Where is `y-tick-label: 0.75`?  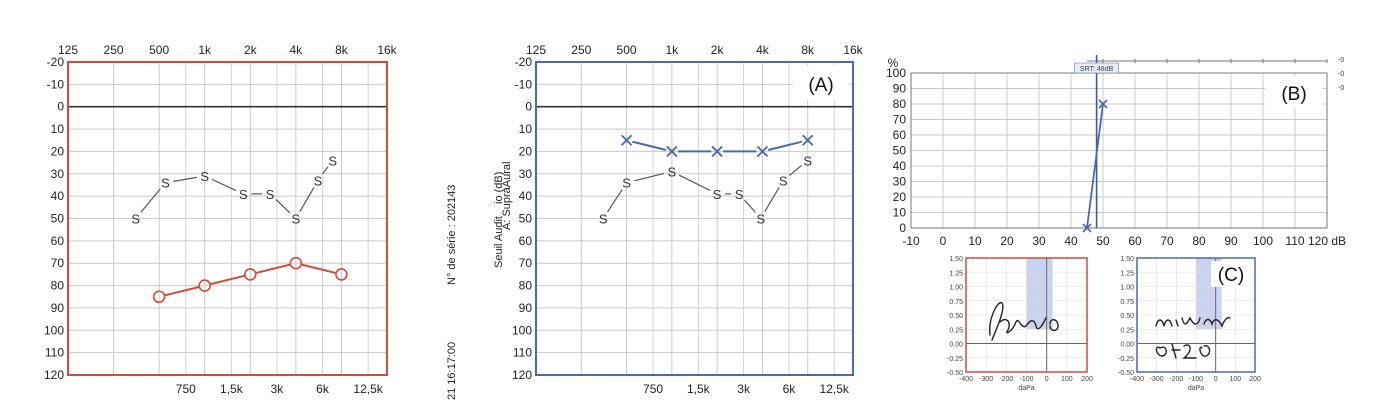
y-tick-label: 0.75 is located at coordinates (1127, 302).